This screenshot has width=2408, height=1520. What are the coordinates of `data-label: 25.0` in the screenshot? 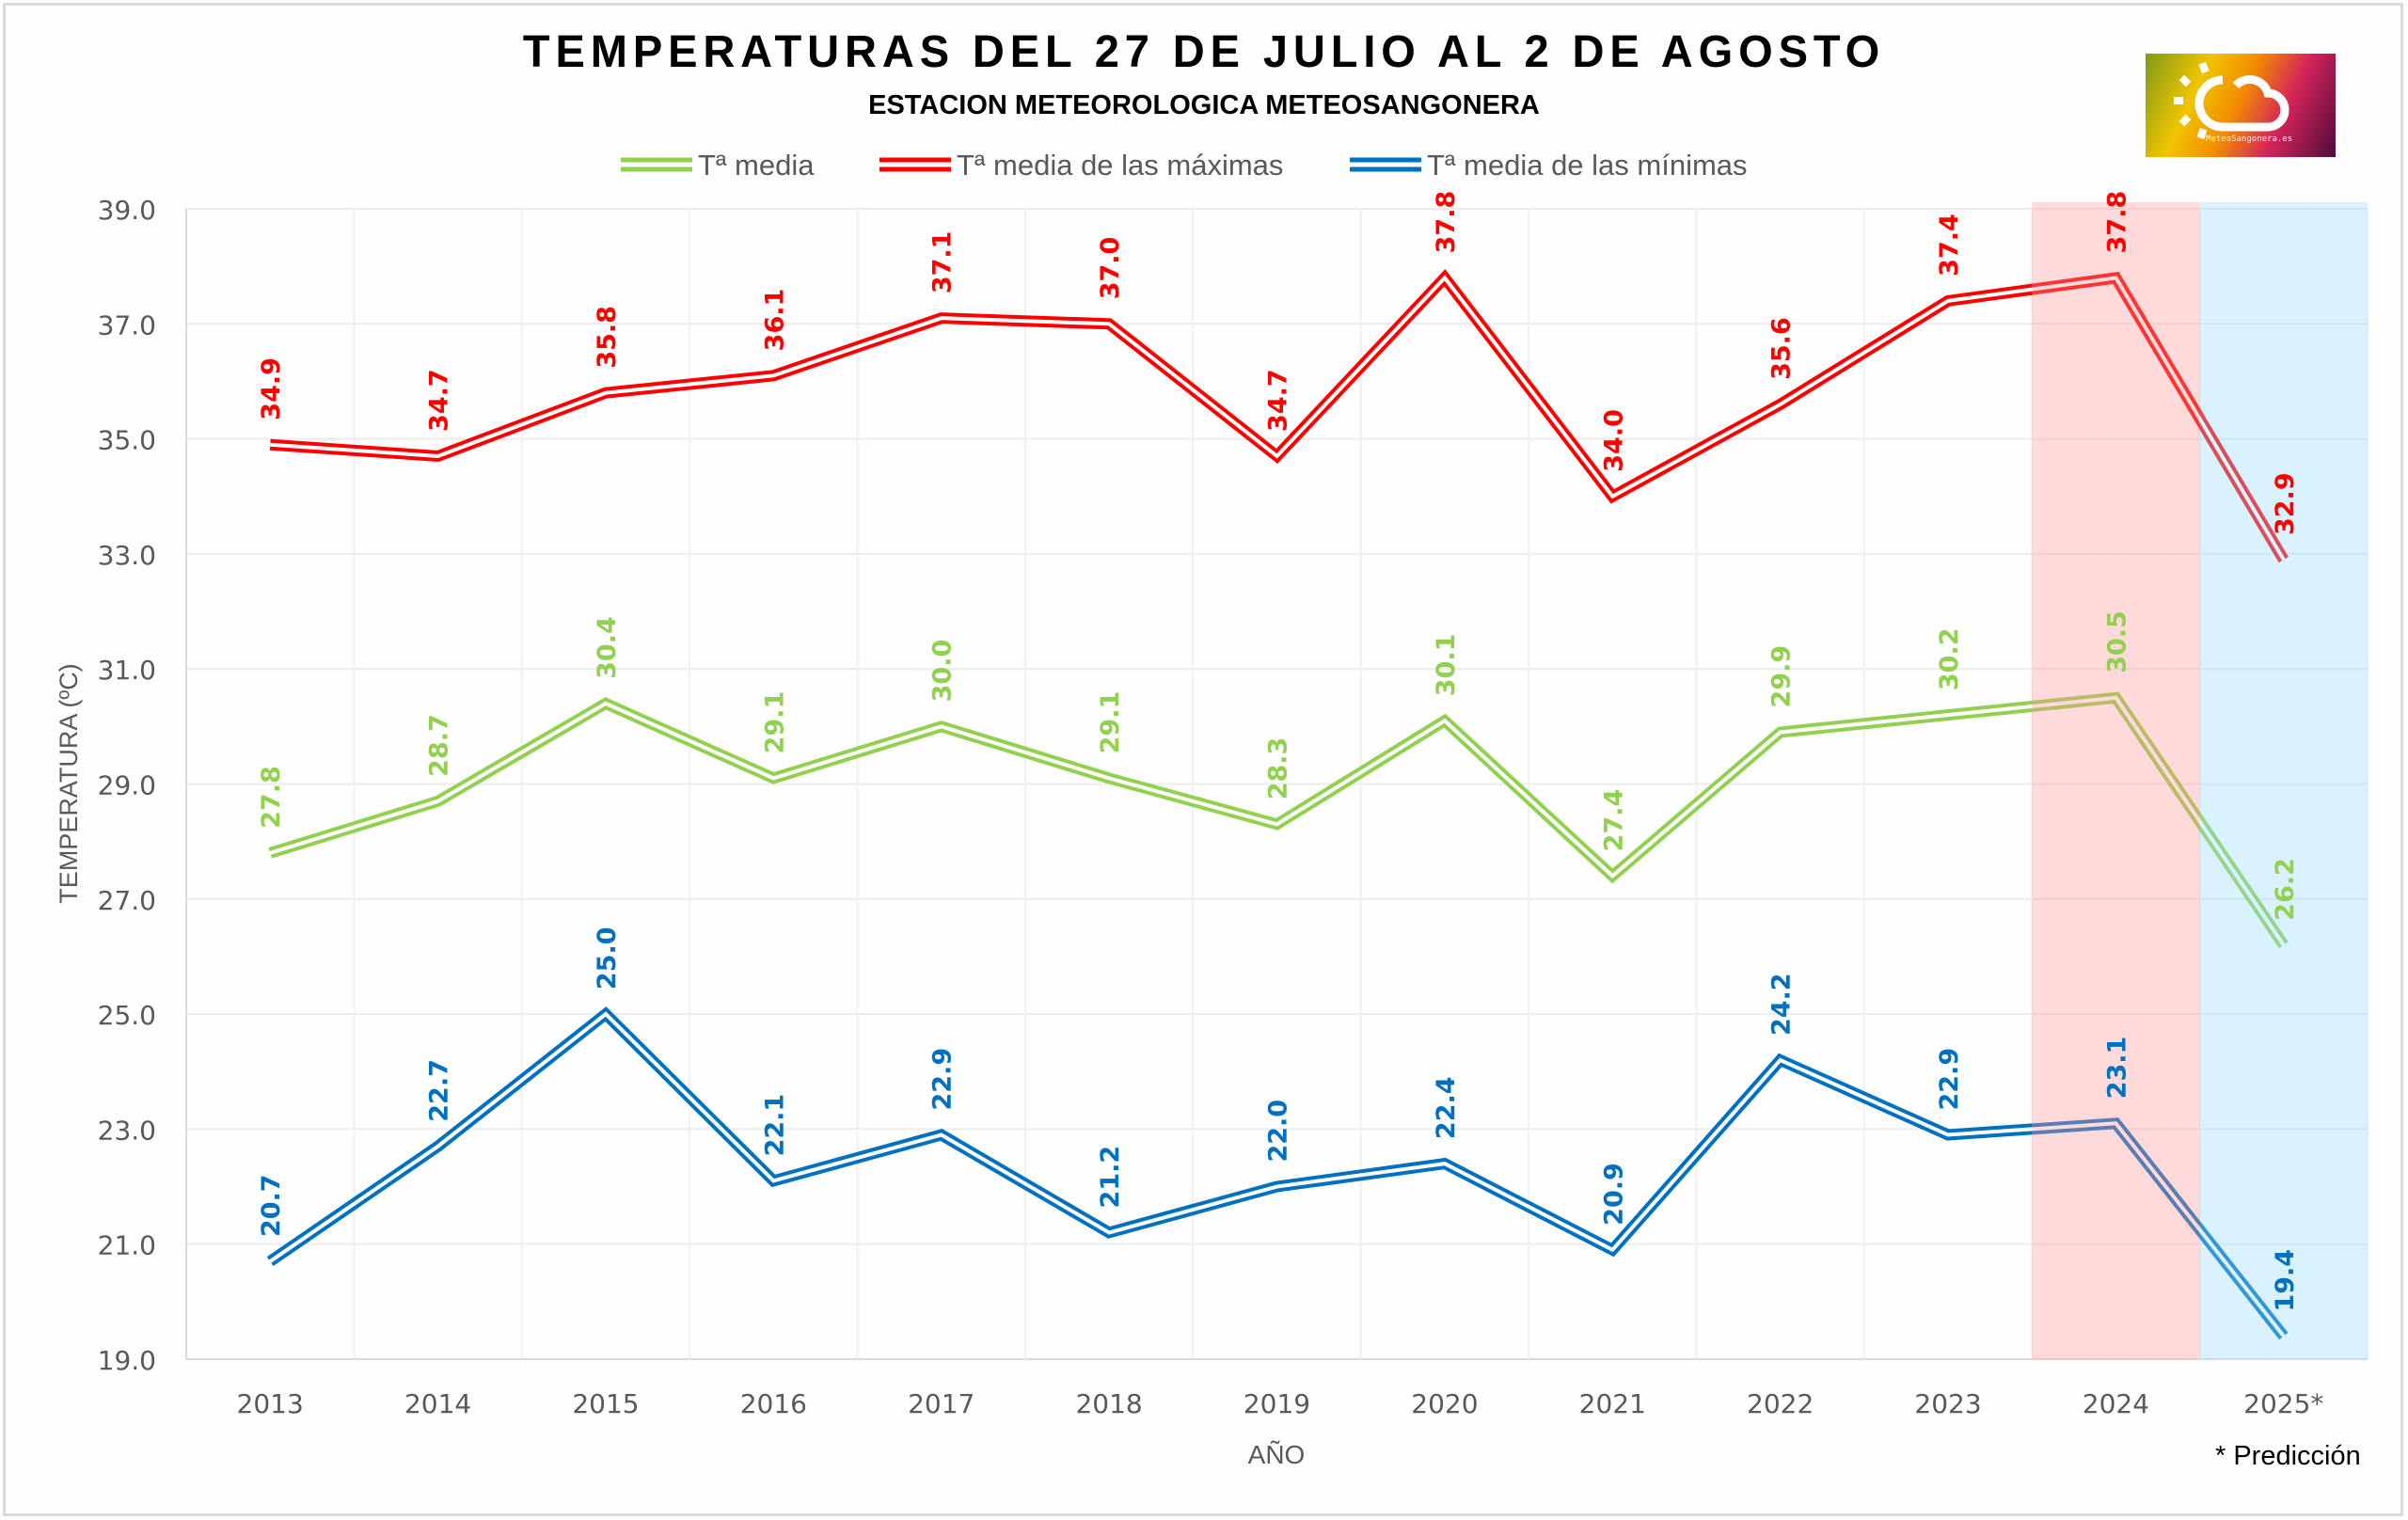 It's located at (608, 958).